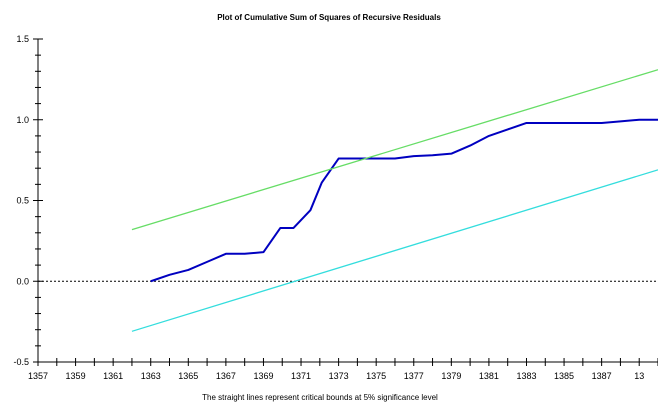 This screenshot has height=405, width=658. What do you see at coordinates (526, 376) in the screenshot?
I see `x-tick-label: 1383` at bounding box center [526, 376].